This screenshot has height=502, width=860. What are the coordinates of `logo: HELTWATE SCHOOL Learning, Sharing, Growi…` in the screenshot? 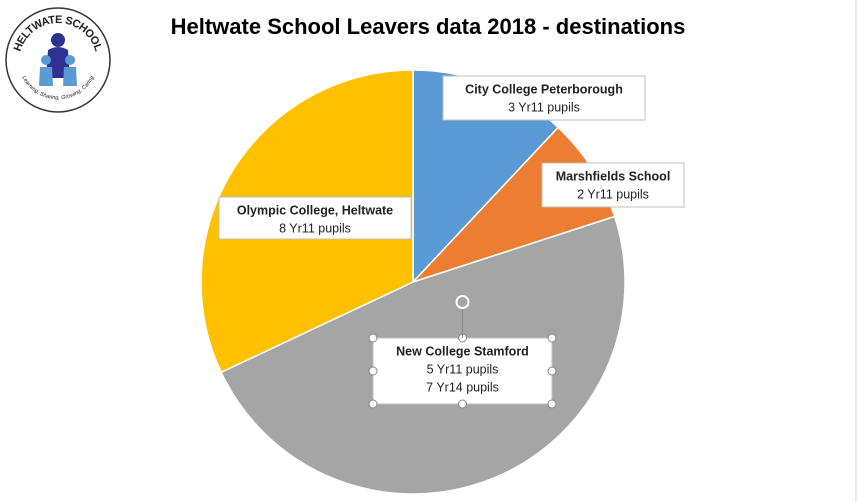 It's located at (58, 60).